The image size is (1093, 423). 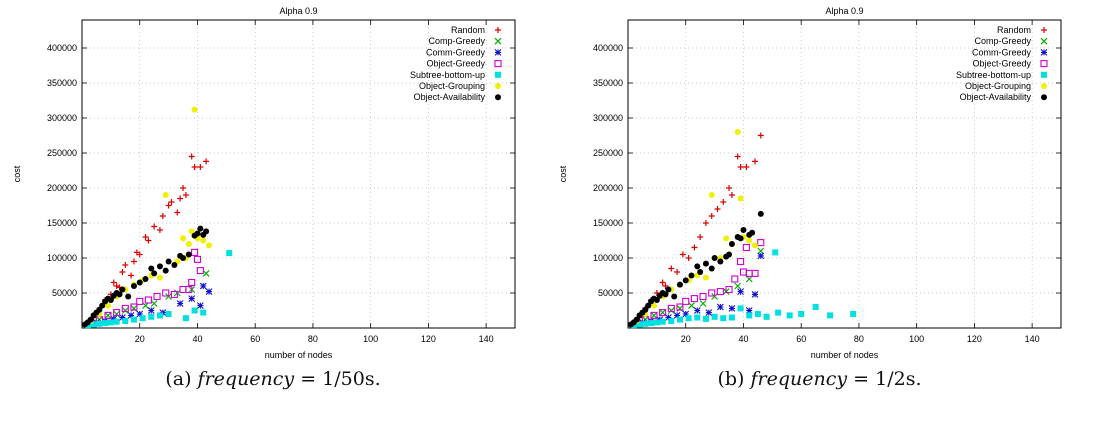 What do you see at coordinates (608, 48) in the screenshot?
I see `y-tick-label-b-7: 400000` at bounding box center [608, 48].